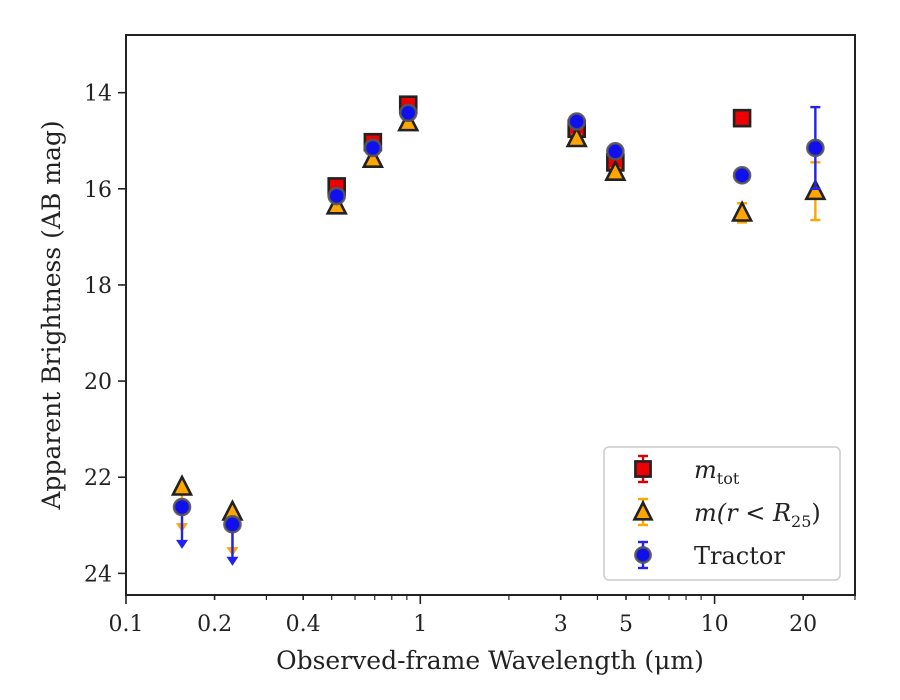 This screenshot has height=700, width=900. I want to click on y-axis-title: Apparent Brightness (AB mag), so click(51, 315).